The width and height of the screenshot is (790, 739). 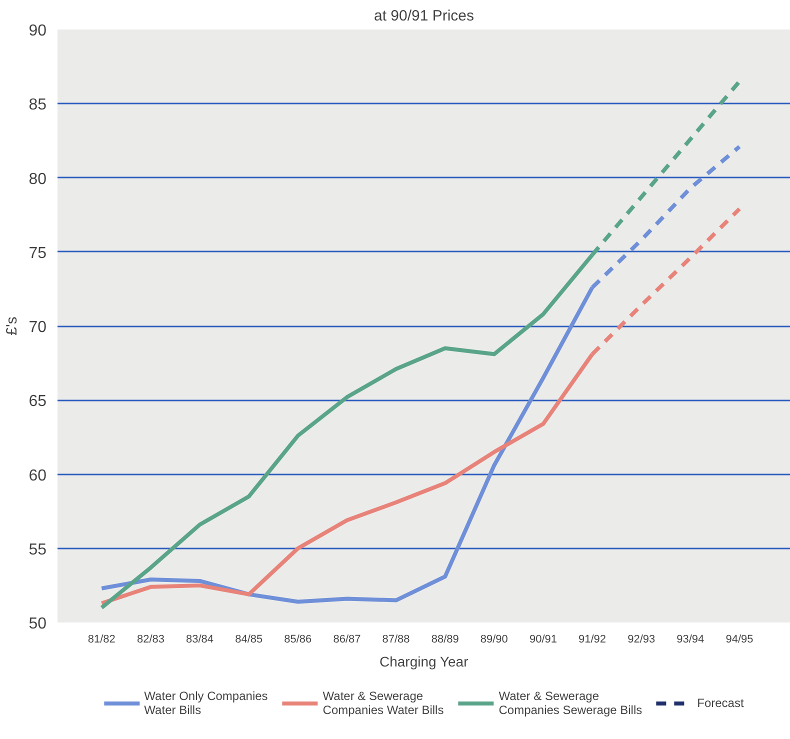 What do you see at coordinates (37, 31) in the screenshot?
I see `y-tick-label: 90` at bounding box center [37, 31].